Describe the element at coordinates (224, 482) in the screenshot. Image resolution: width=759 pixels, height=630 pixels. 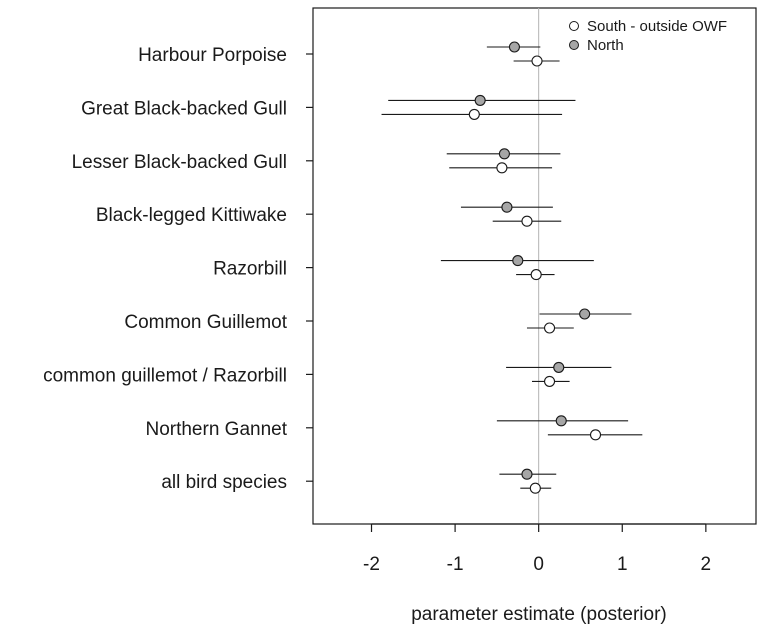
I see `category-label: all bird species` at that location.